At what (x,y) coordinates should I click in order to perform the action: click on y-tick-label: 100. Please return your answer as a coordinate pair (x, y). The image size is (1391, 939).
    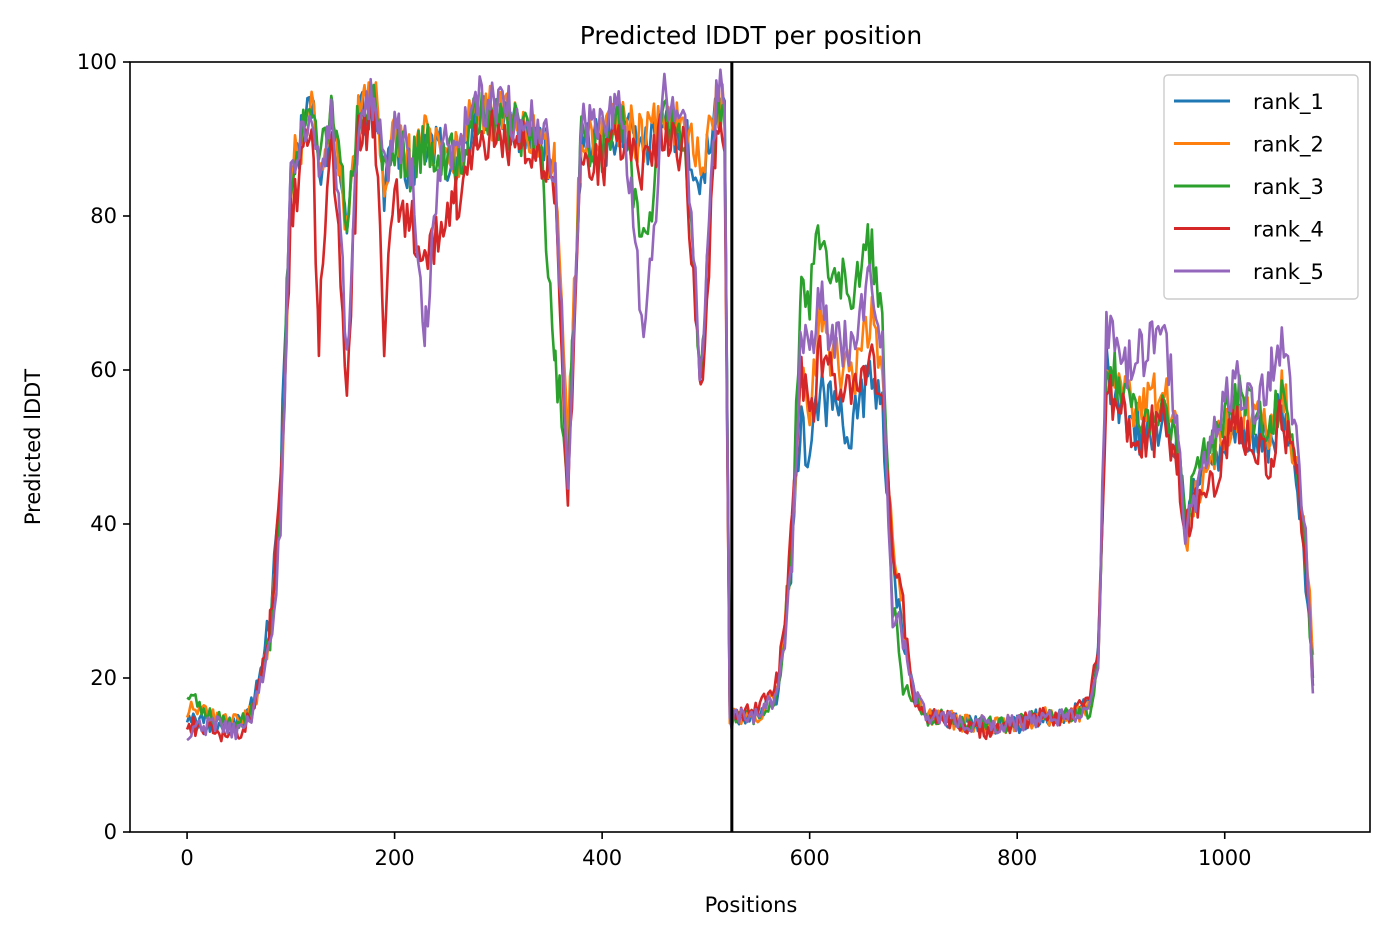
    Looking at the image, I should click on (97, 62).